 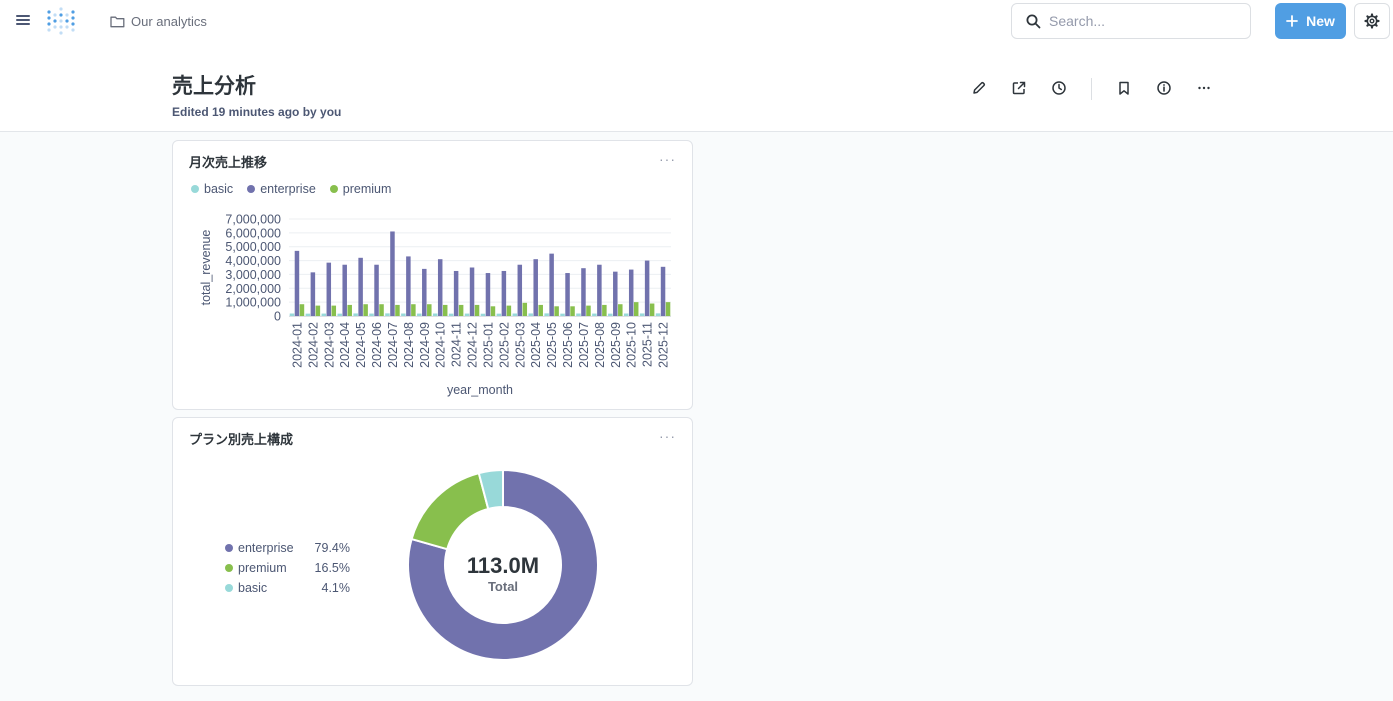 What do you see at coordinates (1164, 88) in the screenshot?
I see `info-button` at bounding box center [1164, 88].